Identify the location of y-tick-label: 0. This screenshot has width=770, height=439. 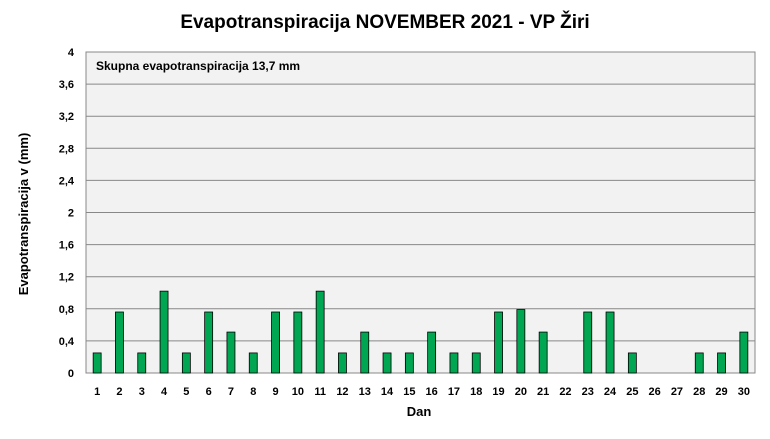
(71, 374).